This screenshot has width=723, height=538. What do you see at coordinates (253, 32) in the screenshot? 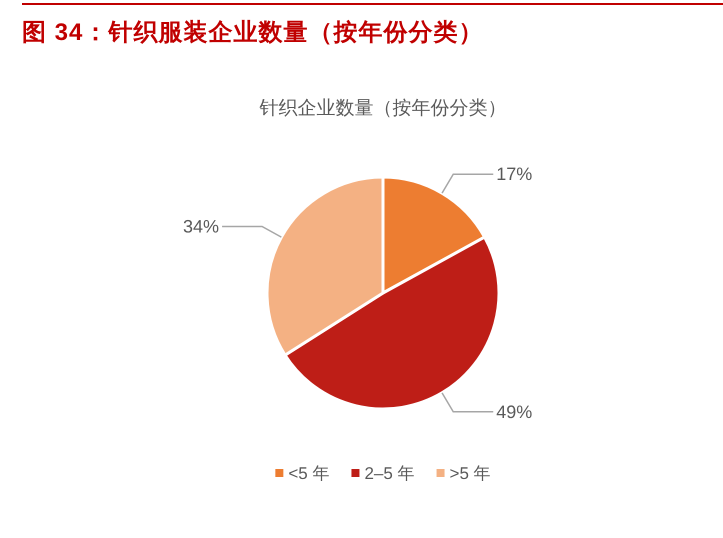
I see `title: 图 34：针织服装企业数量（按年份分类）` at bounding box center [253, 32].